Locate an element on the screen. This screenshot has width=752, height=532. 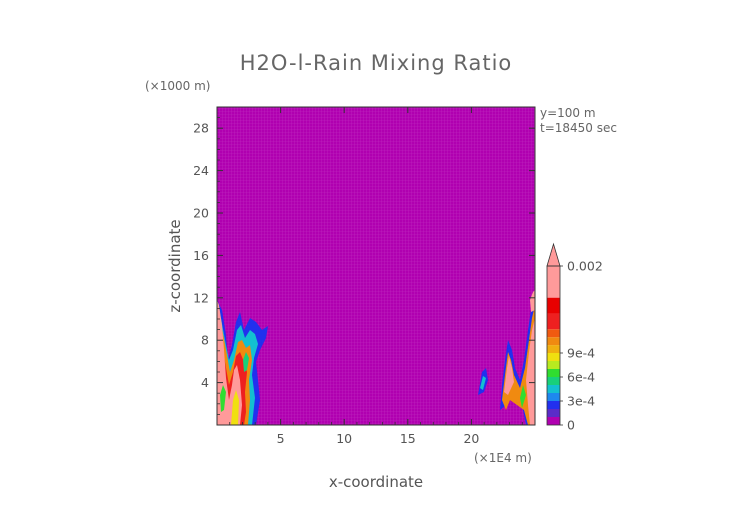
rain-region-right is located at coordinates (506, 357).